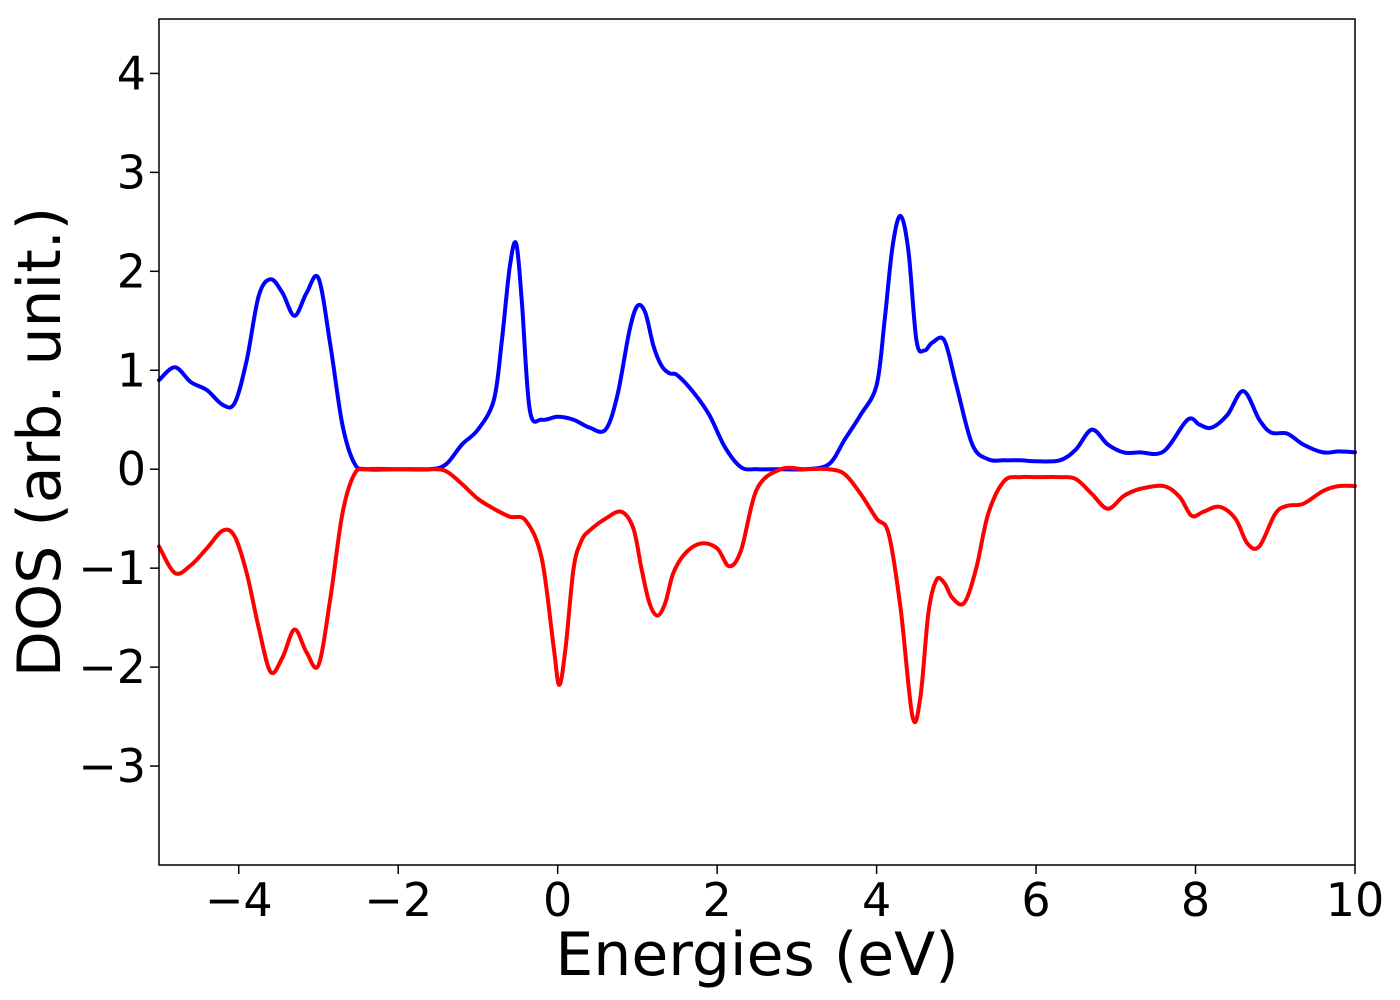 The image size is (1400, 1000). What do you see at coordinates (131, 370) in the screenshot?
I see `y-tick-label: 1` at bounding box center [131, 370].